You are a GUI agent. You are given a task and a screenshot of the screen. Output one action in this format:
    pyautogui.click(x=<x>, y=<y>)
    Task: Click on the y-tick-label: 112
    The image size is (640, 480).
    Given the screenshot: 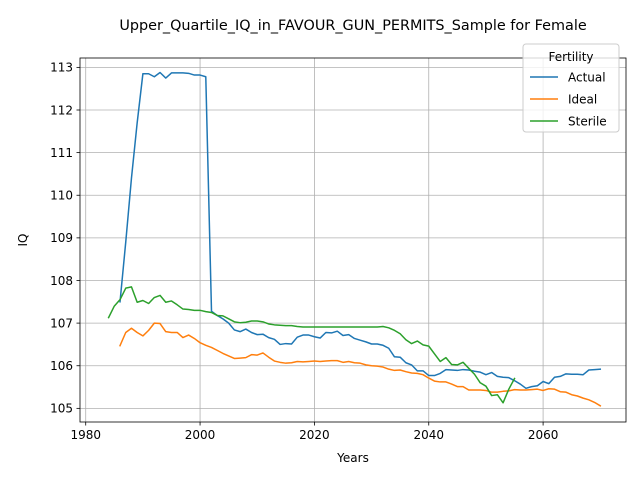 What is the action you would take?
    pyautogui.click(x=61, y=110)
    